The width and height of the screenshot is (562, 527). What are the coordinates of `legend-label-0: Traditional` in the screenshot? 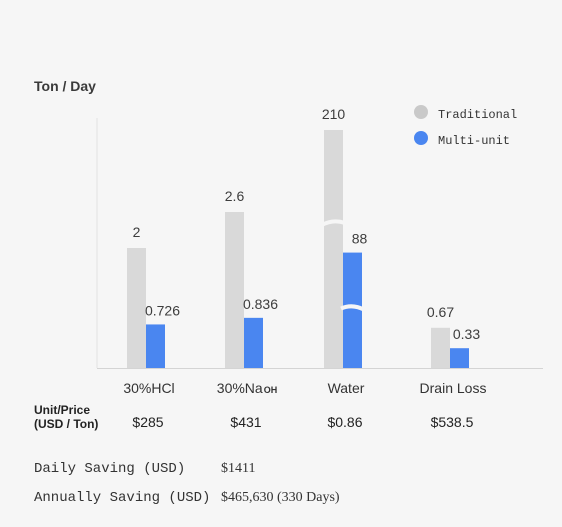 It's located at (477, 115).